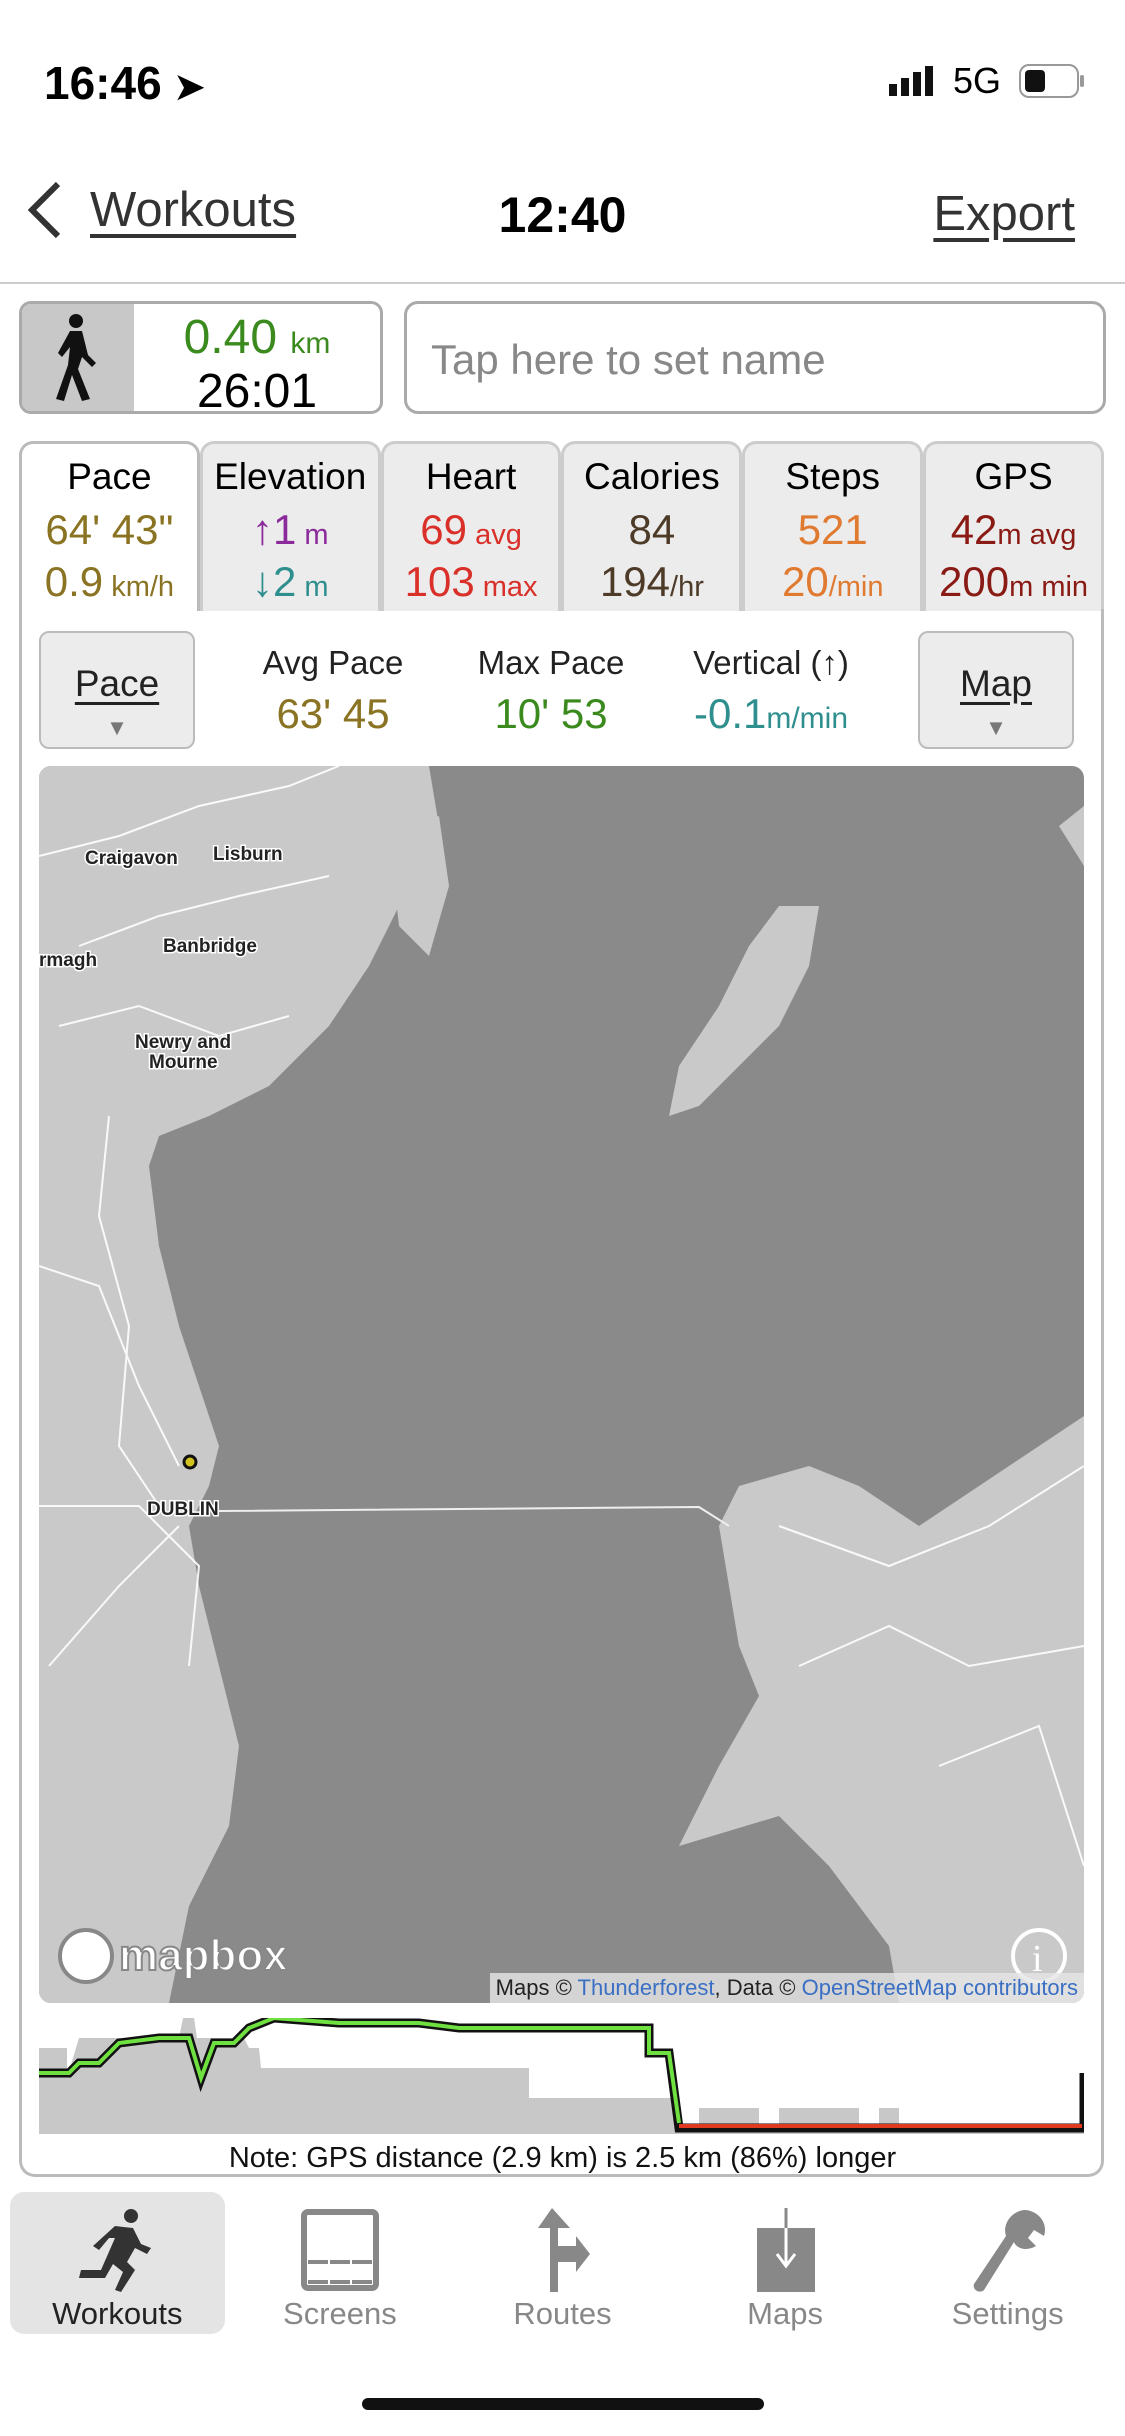  I want to click on value: 521, so click(832, 529).